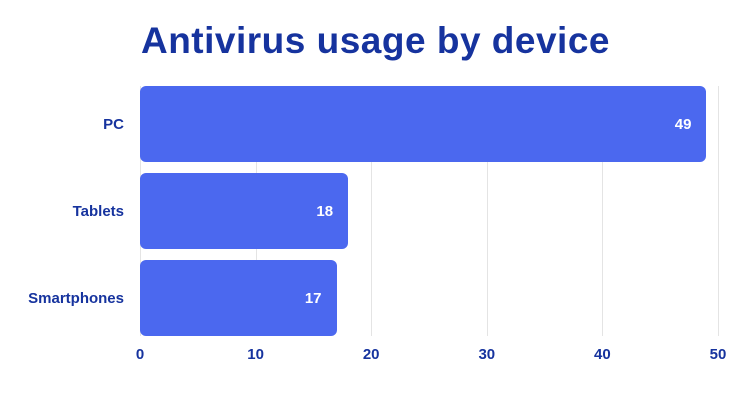 The width and height of the screenshot is (751, 416). What do you see at coordinates (423, 124) in the screenshot?
I see `bar: 49` at bounding box center [423, 124].